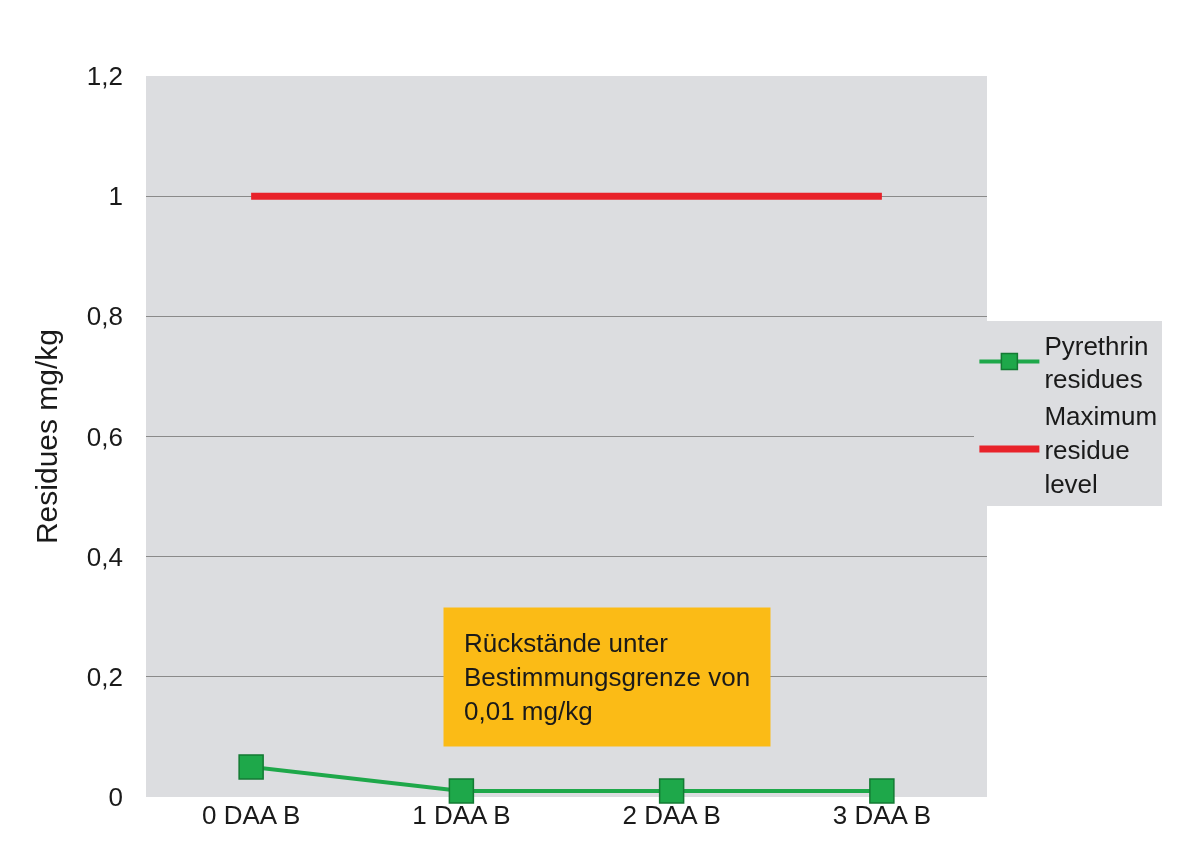  Describe the element at coordinates (671, 815) in the screenshot. I see `x-tick-label: 2 DAA B` at that location.